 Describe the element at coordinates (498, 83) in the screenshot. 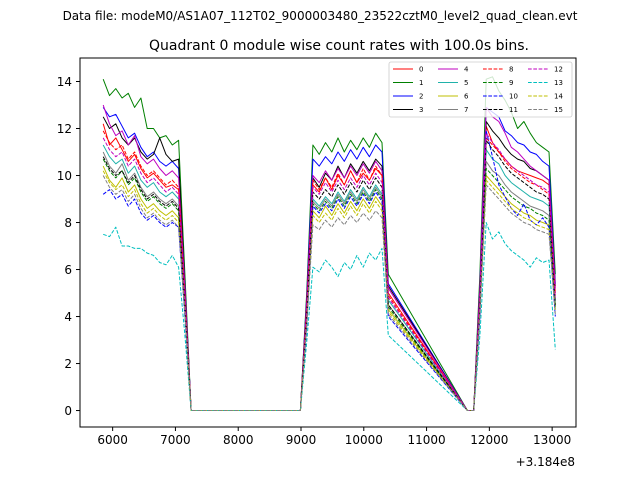

I see `legend-entry-9: 9` at that location.